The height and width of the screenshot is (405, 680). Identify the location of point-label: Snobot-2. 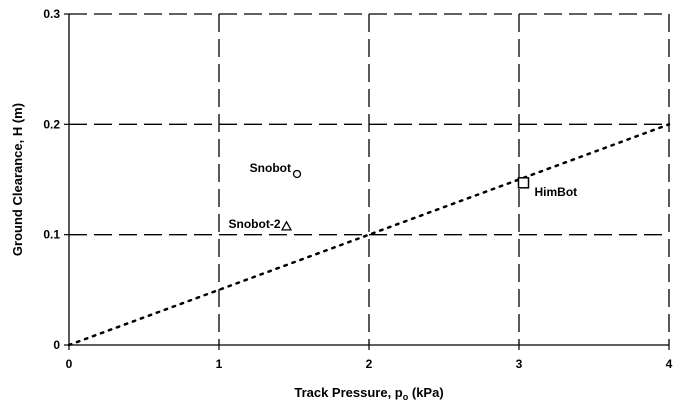
(255, 224).